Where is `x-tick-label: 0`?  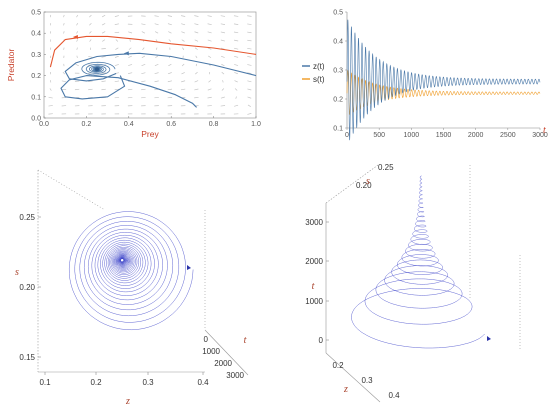
x-tick-label: 0 is located at coordinates (347, 135).